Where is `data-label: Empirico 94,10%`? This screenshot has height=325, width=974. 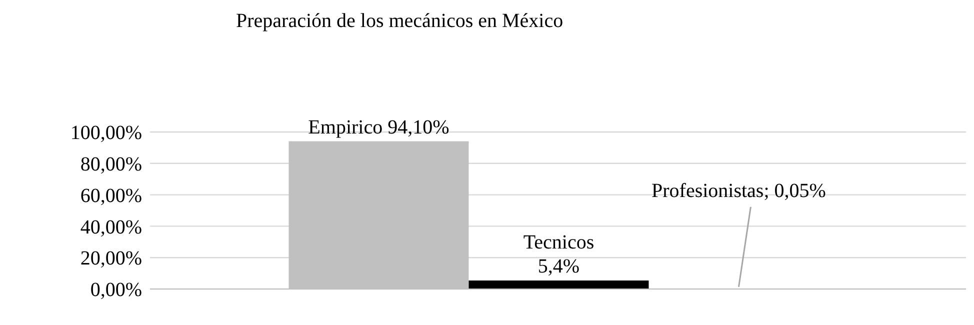
data-label: Empirico 94,10% is located at coordinates (379, 127).